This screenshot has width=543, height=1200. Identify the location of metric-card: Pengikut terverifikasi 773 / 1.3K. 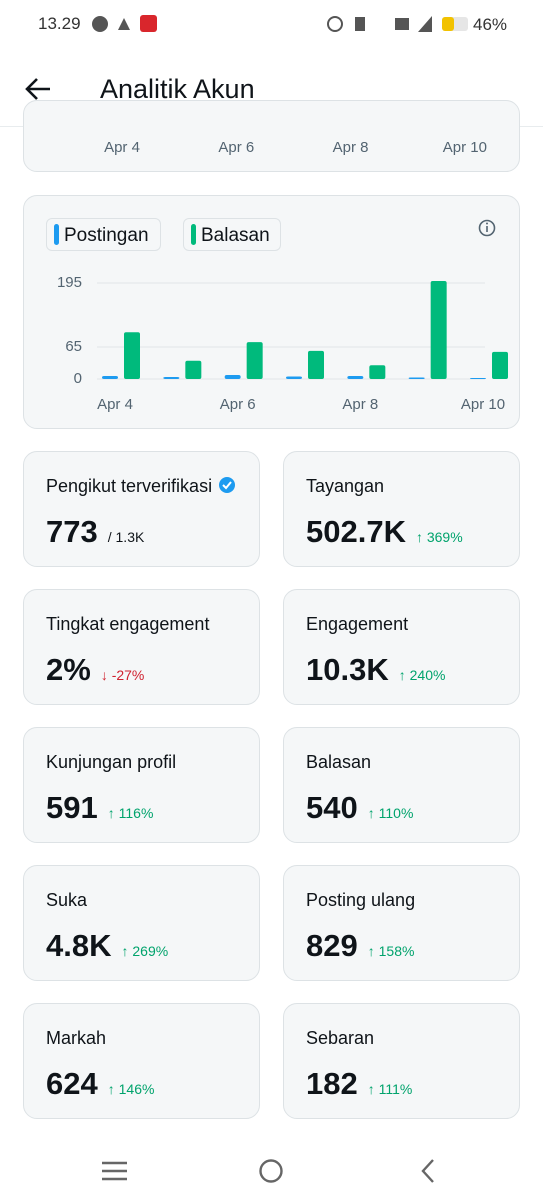
(141, 509).